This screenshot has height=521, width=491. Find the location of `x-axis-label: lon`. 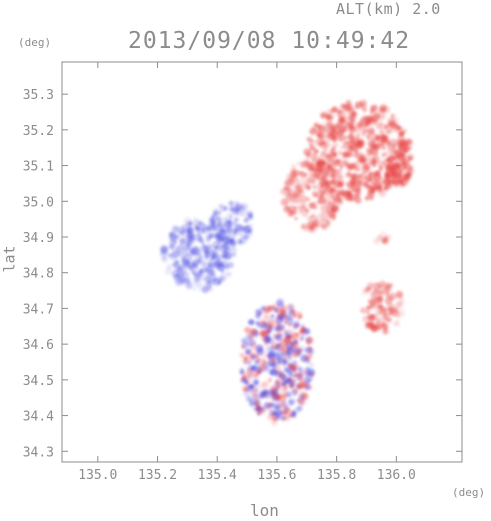

x-axis-label: lon is located at coordinates (264, 510).